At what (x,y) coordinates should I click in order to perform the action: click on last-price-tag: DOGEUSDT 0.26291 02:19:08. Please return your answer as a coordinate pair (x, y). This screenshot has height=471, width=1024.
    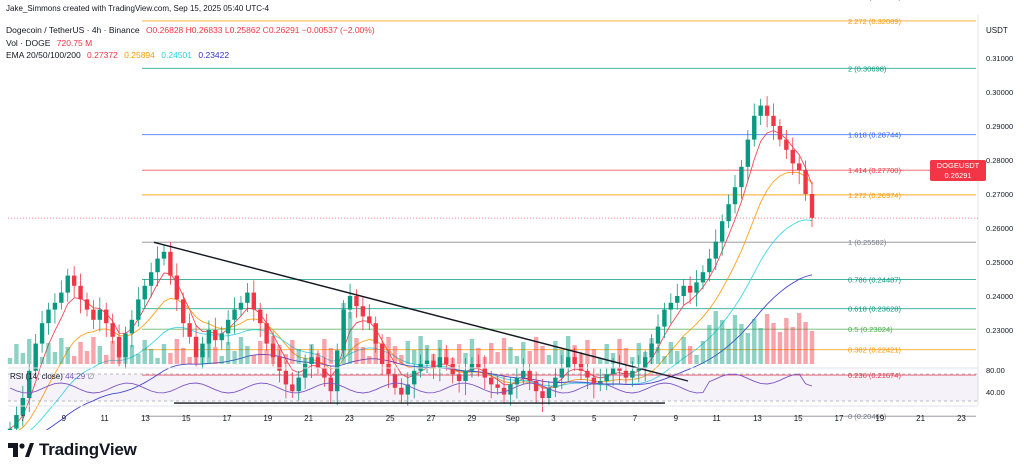
    Looking at the image, I should click on (958, 175).